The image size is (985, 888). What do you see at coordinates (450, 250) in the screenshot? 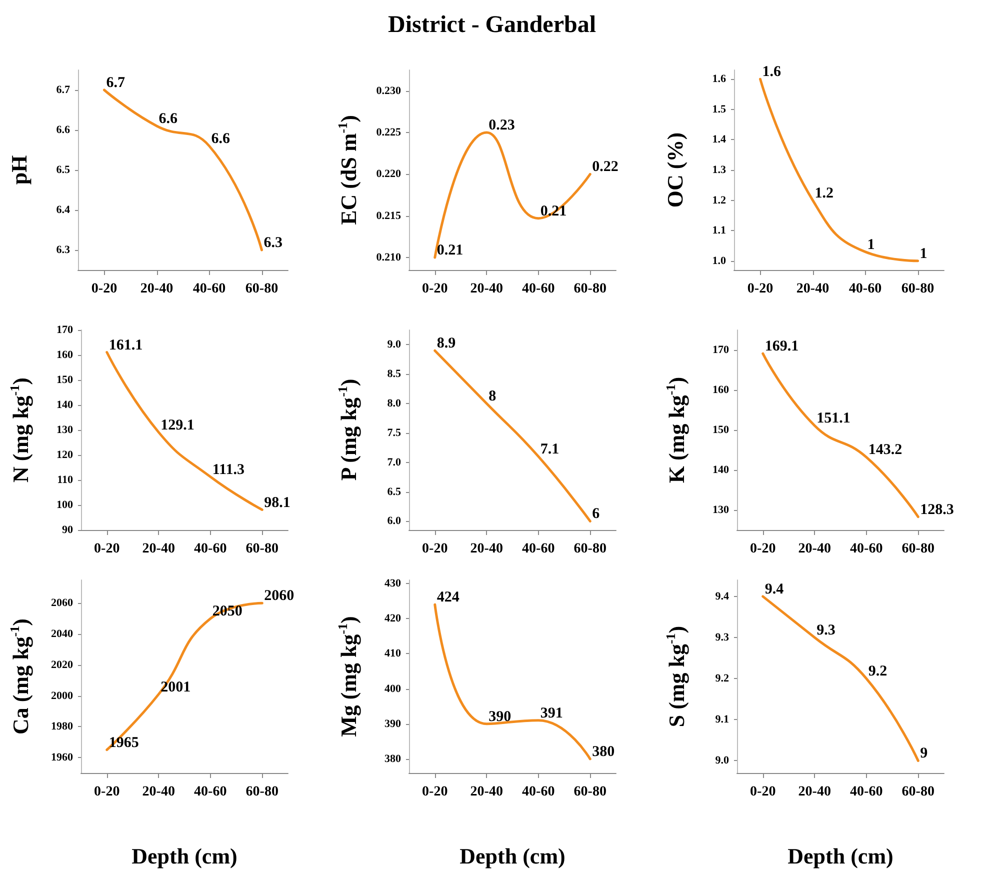
I see `data-label: 0.21` at bounding box center [450, 250].